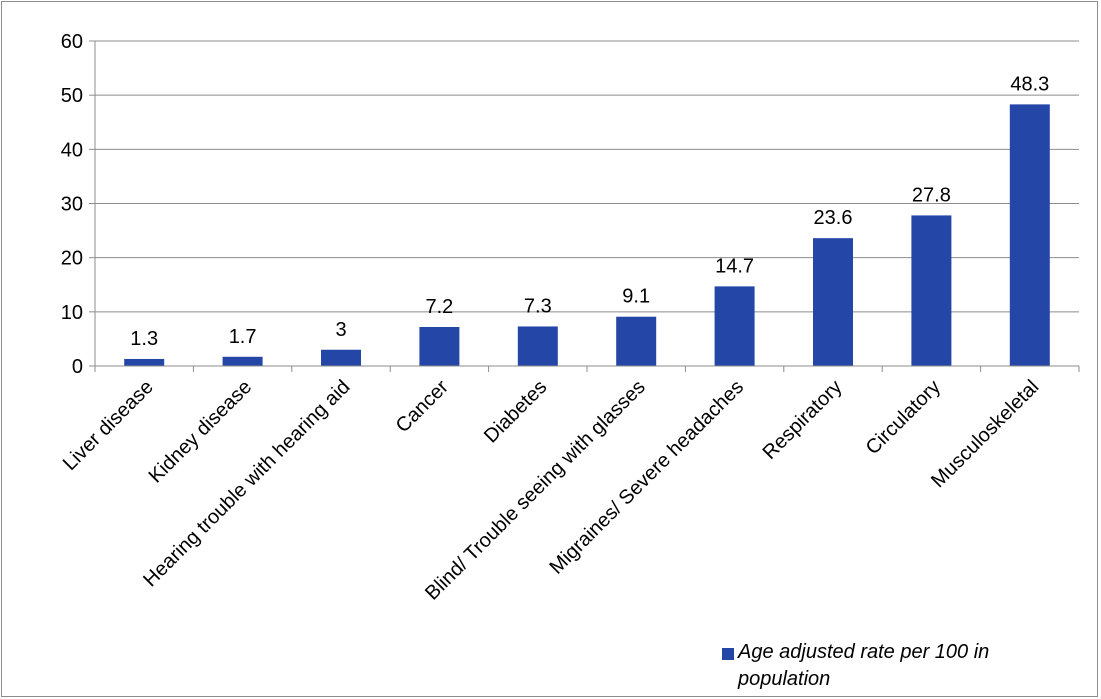  Describe the element at coordinates (72, 313) in the screenshot. I see `y-tick-label: 10` at that location.